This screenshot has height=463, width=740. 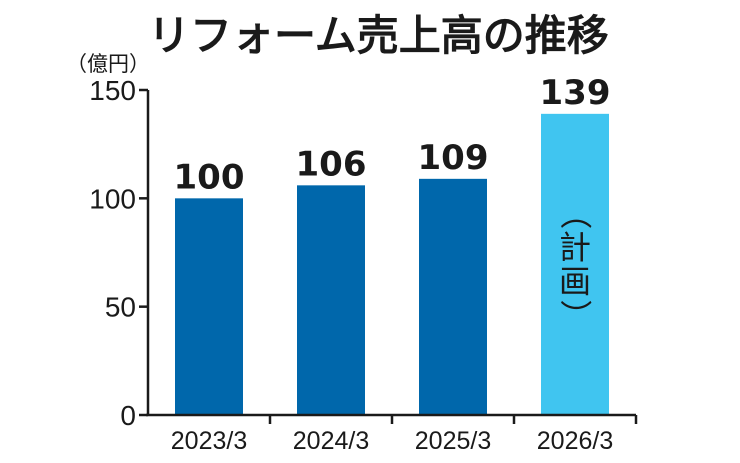 I want to click on x-tick-label: 2025/3, so click(x=453, y=441).